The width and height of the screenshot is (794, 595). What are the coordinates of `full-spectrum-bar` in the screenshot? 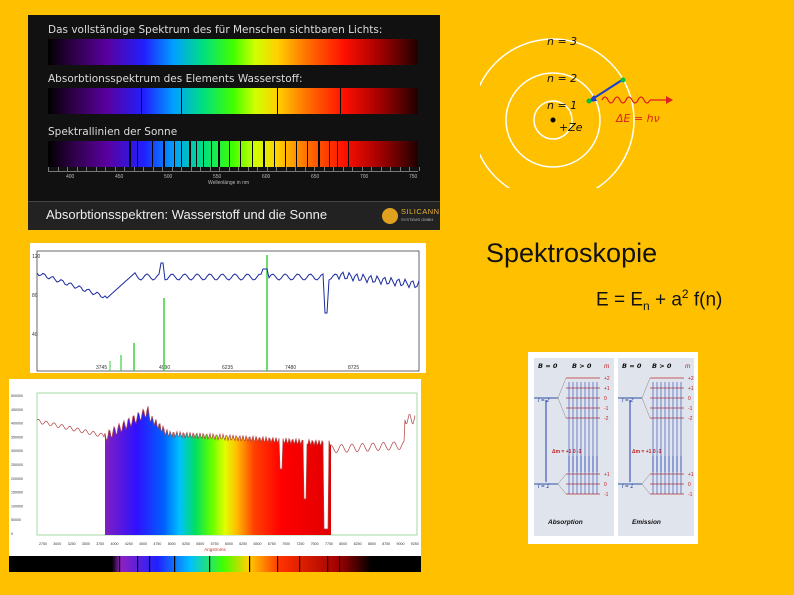 It's located at (233, 52).